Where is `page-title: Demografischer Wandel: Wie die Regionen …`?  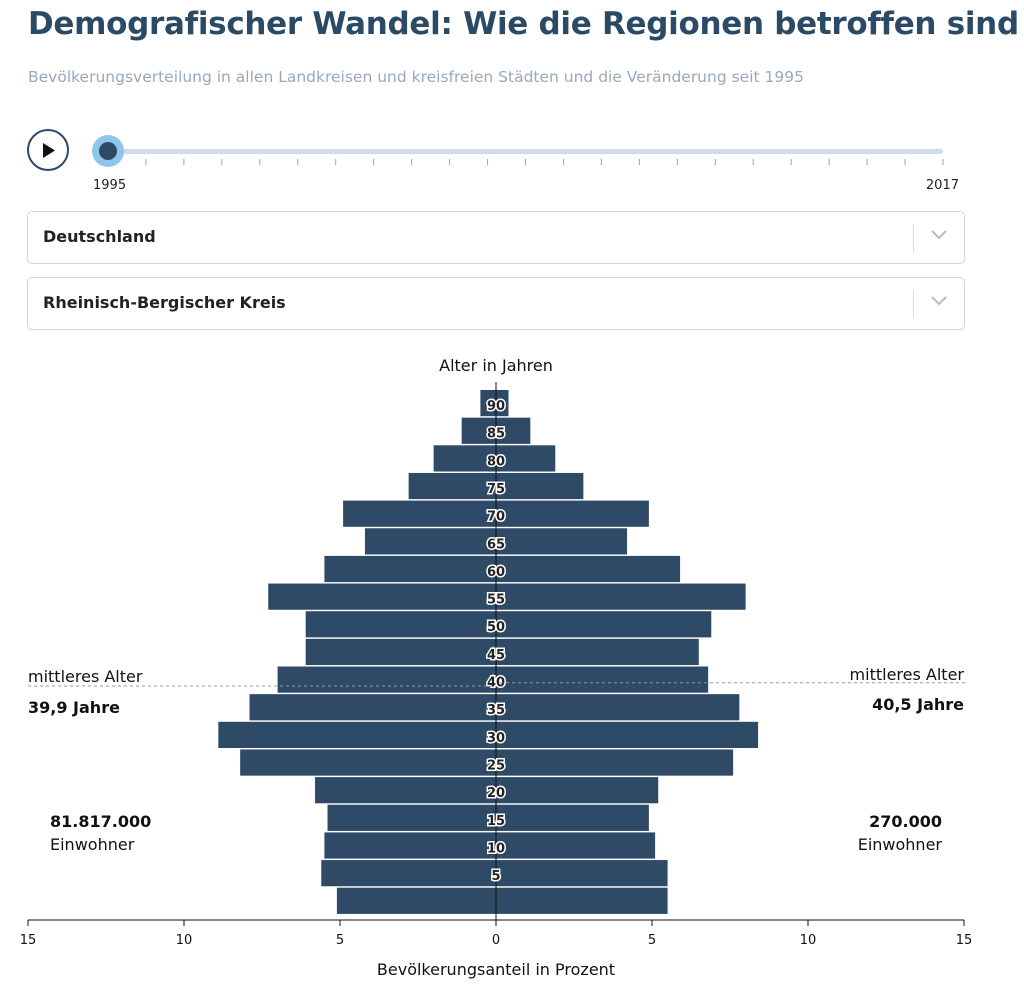
page-title: Demografischer Wandel: Wie die Regionen … is located at coordinates (523, 24).